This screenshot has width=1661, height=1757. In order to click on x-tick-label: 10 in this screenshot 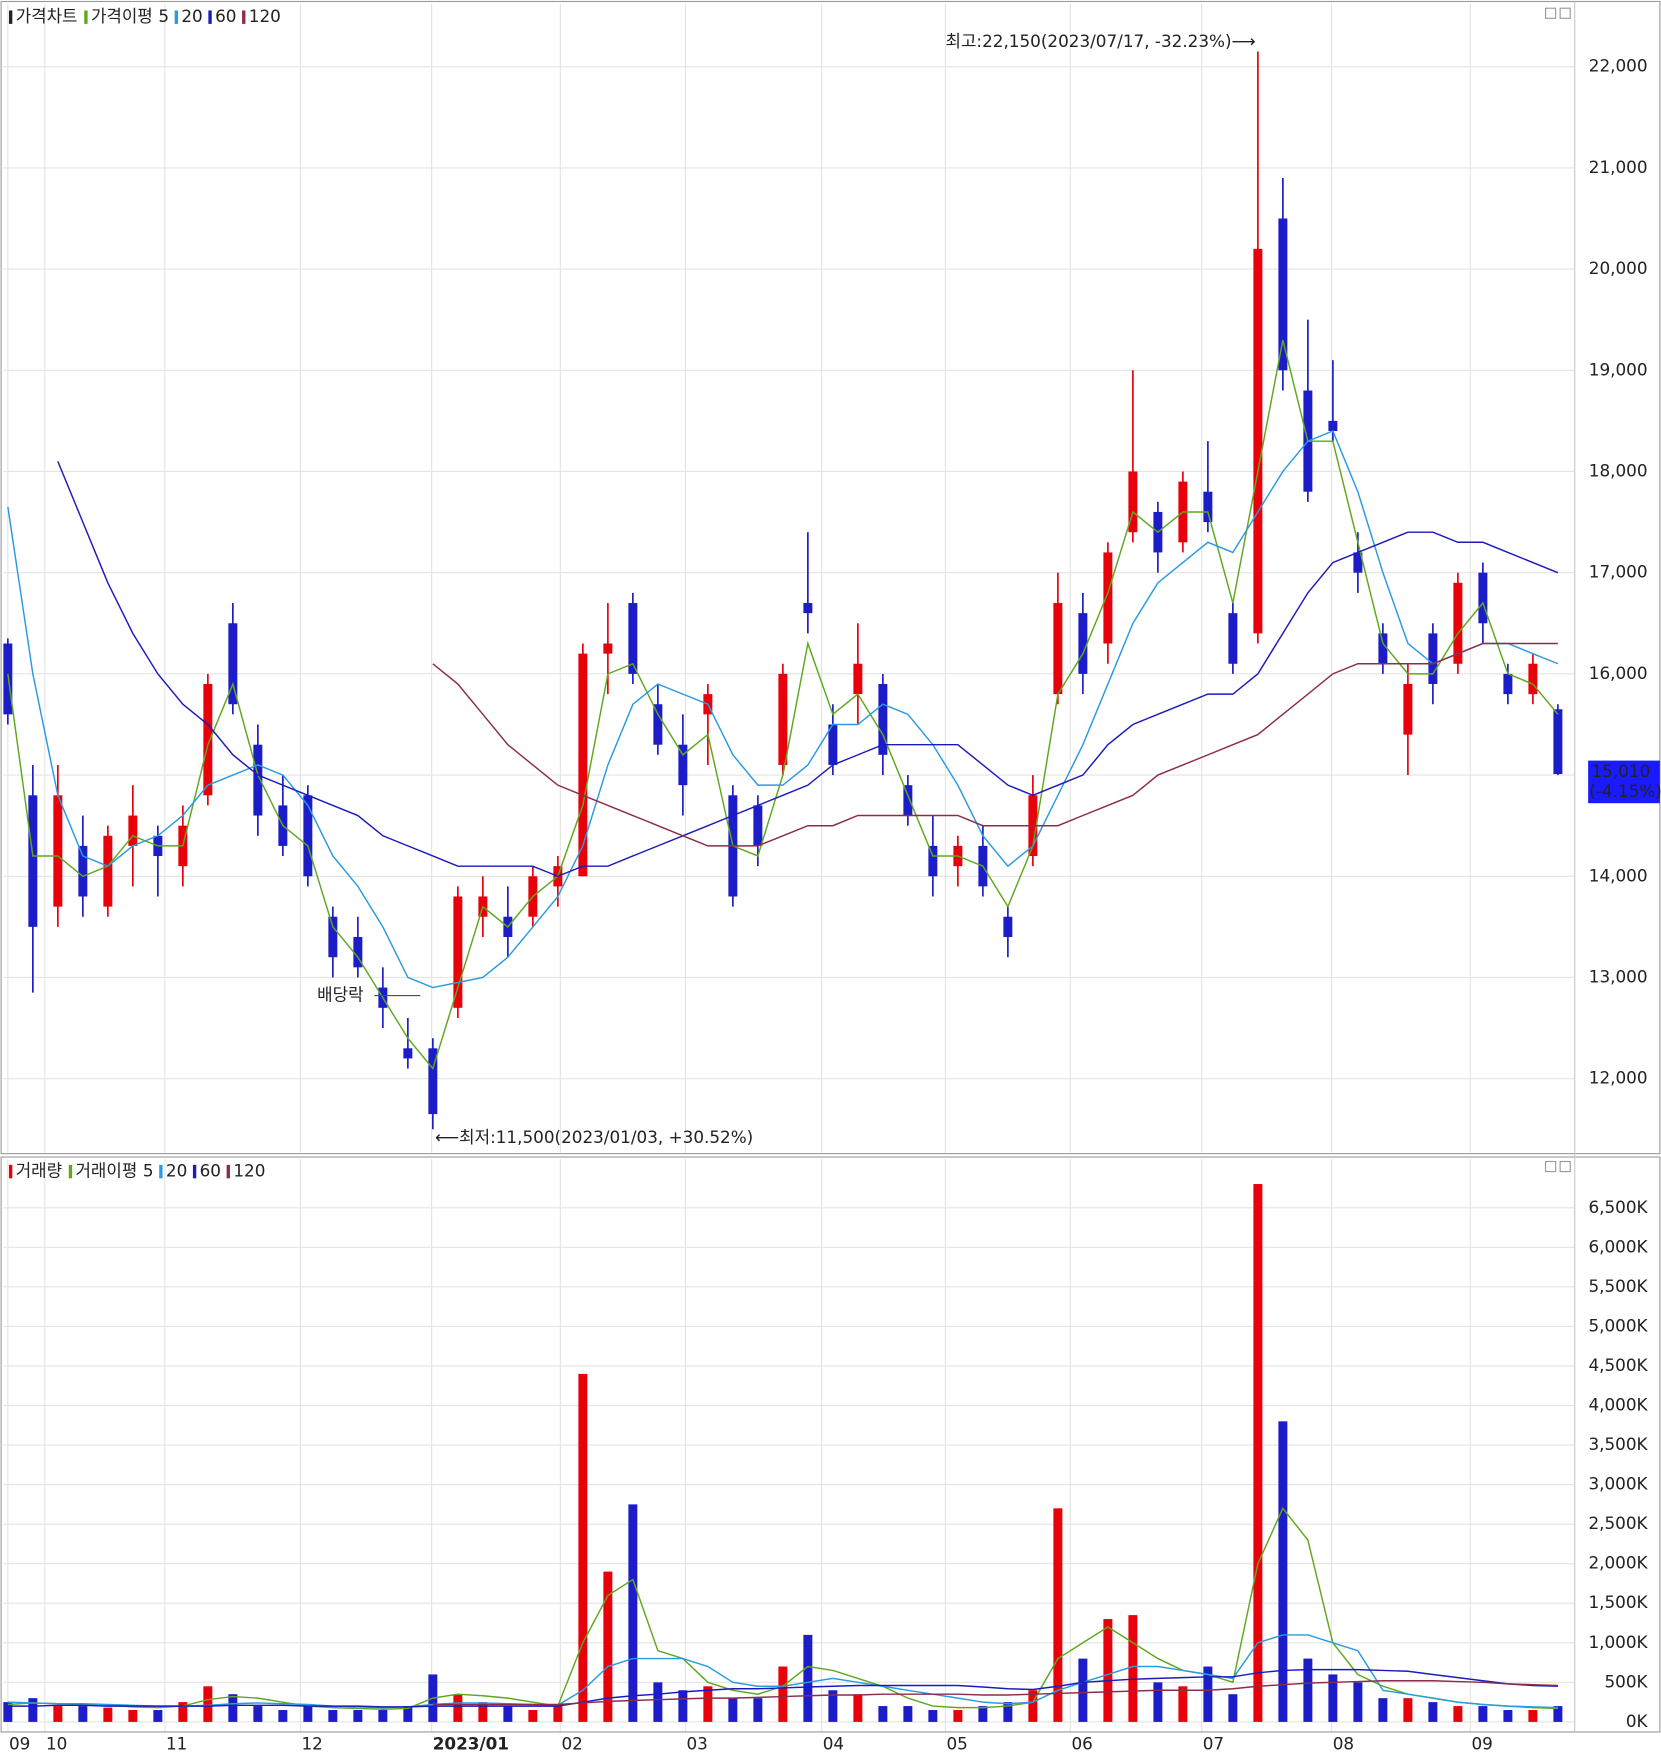, I will do `click(56, 1743)`.